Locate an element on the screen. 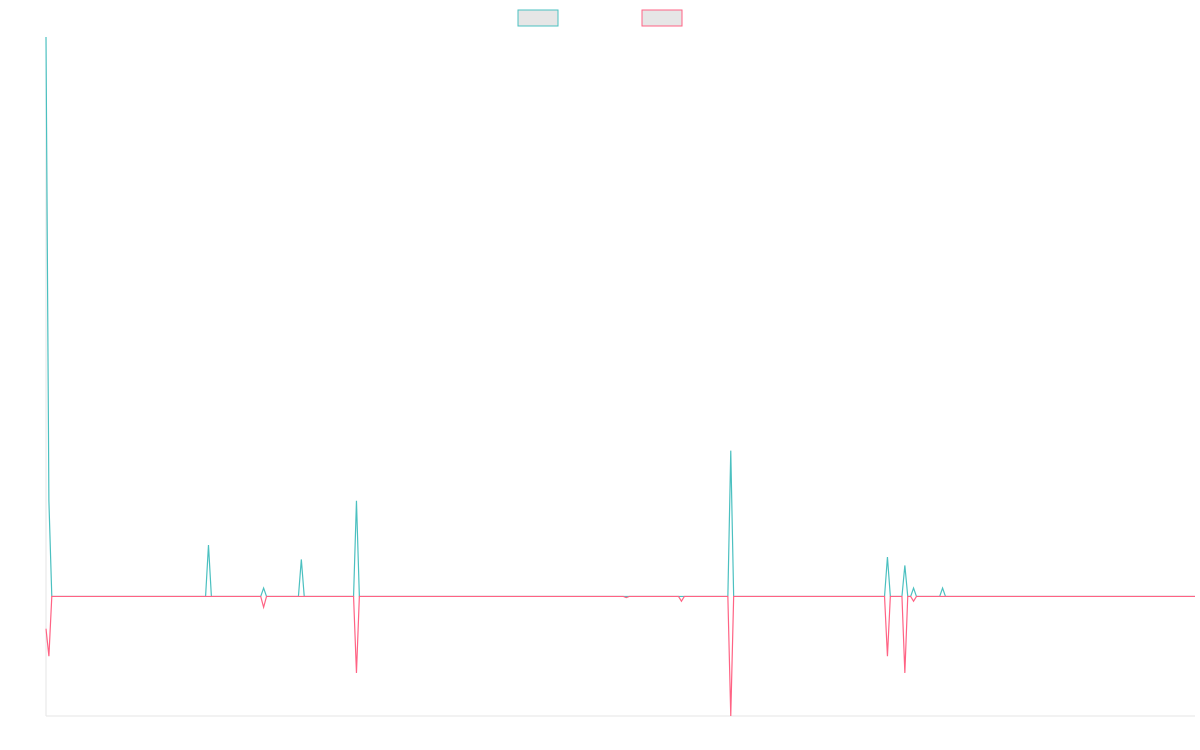 Image resolution: width=1200 pixels, height=750 pixels. chart-legend is located at coordinates (600, 18).